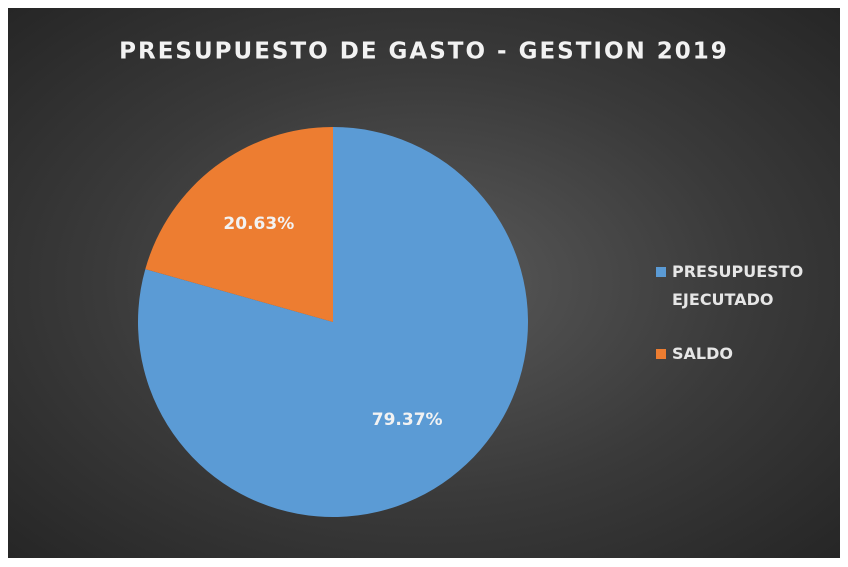  I want to click on chart-title: PRESUPUESTO DE GASTO - GESTION 2019, so click(424, 52).